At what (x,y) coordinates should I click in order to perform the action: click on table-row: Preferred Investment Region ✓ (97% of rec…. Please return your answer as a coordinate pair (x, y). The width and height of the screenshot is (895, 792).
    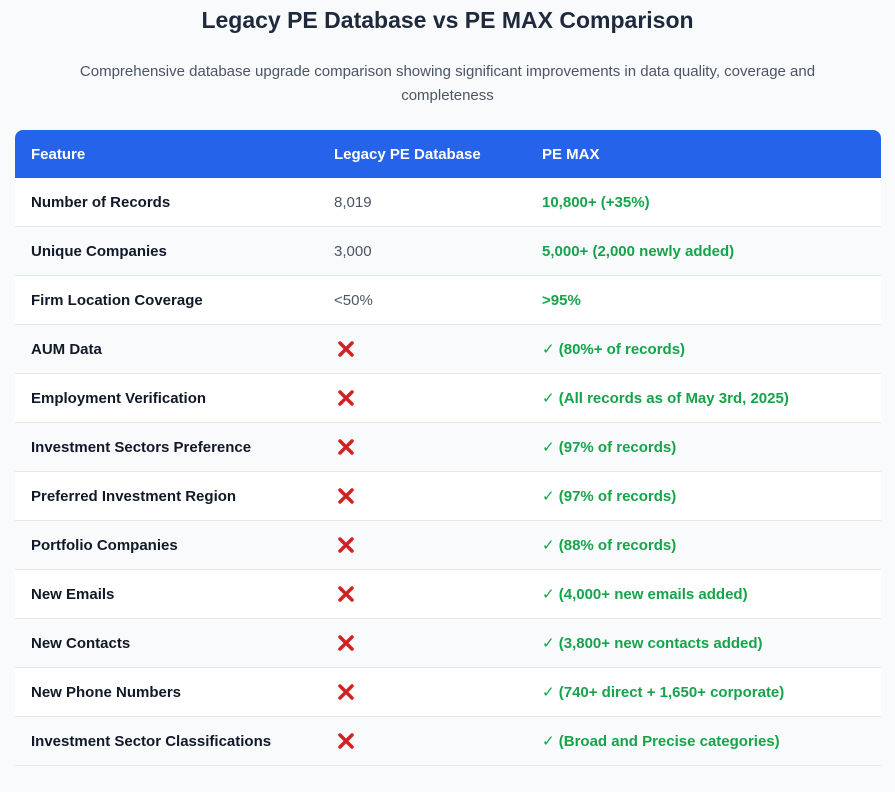
    Looking at the image, I should click on (448, 496).